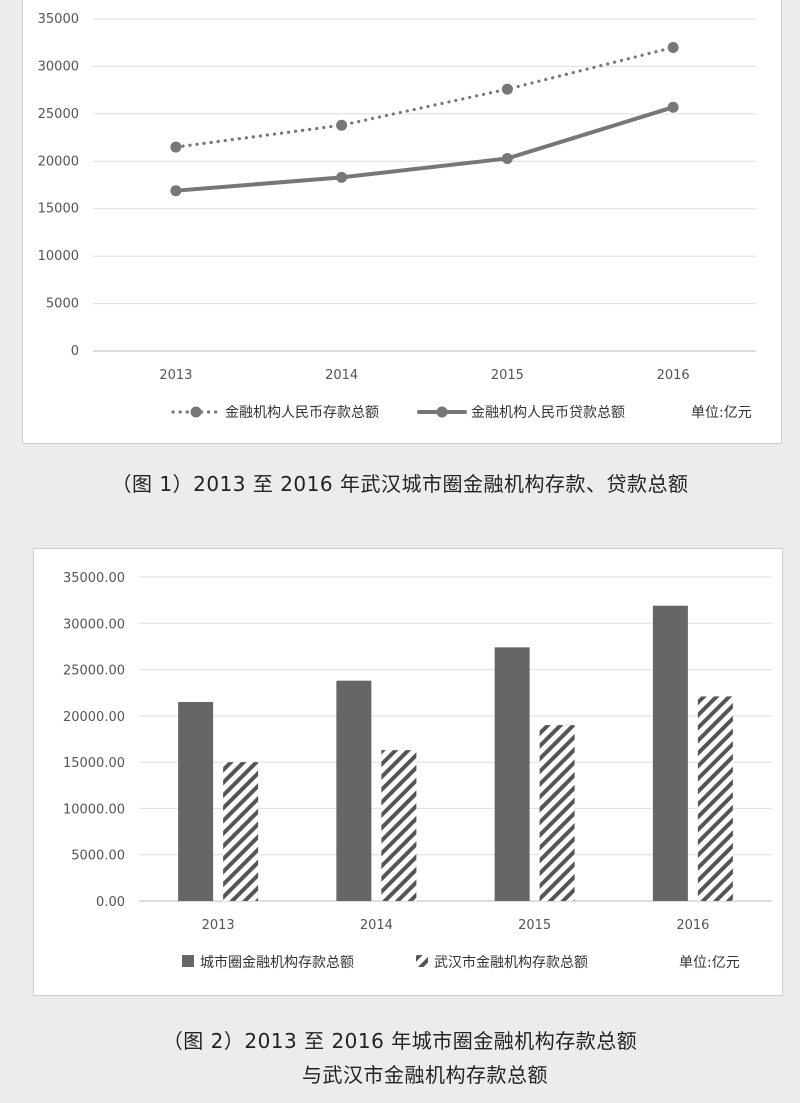 The width and height of the screenshot is (800, 1103). I want to click on legend-label-2: 金融机构人民币贷款总额, so click(548, 413).